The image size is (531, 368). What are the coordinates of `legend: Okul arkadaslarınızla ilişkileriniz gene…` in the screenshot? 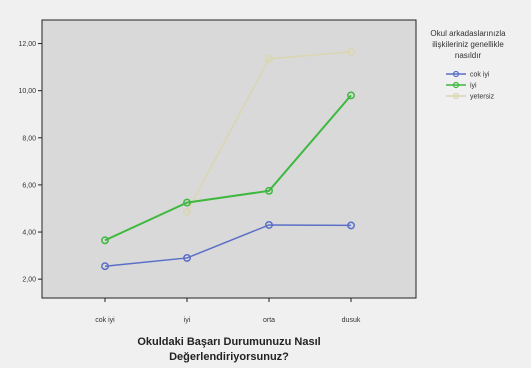 It's located at (468, 65).